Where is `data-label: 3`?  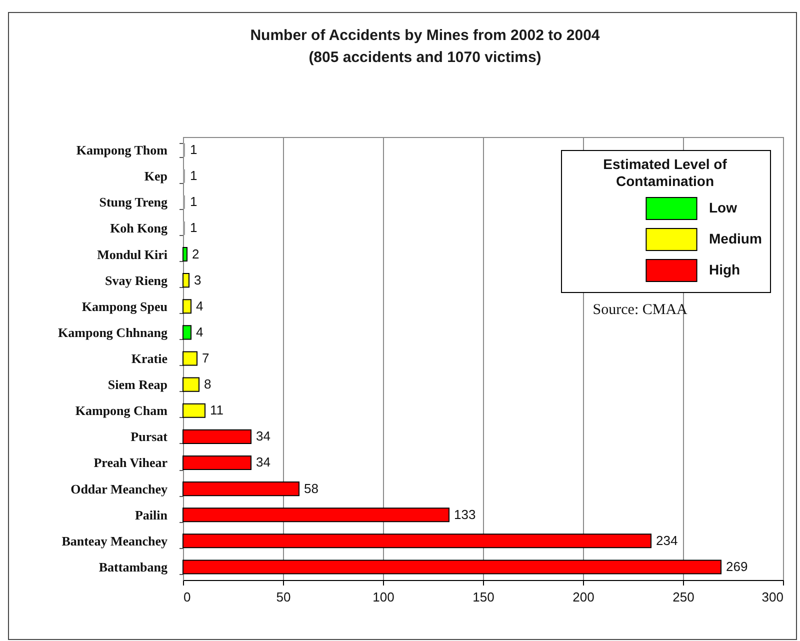
data-label: 3 is located at coordinates (198, 280).